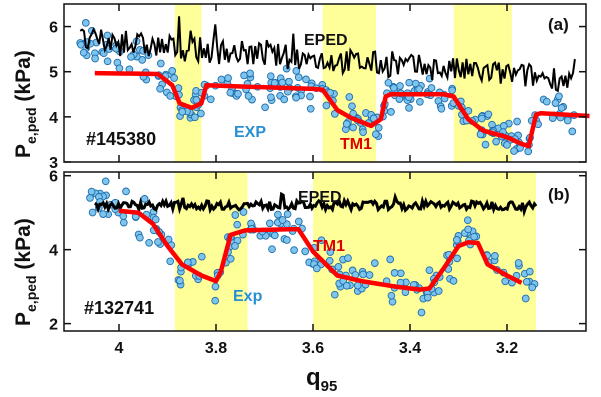 The height and width of the screenshot is (397, 601). What do you see at coordinates (313, 348) in the screenshot?
I see `x-tick-label: 3.6` at bounding box center [313, 348].